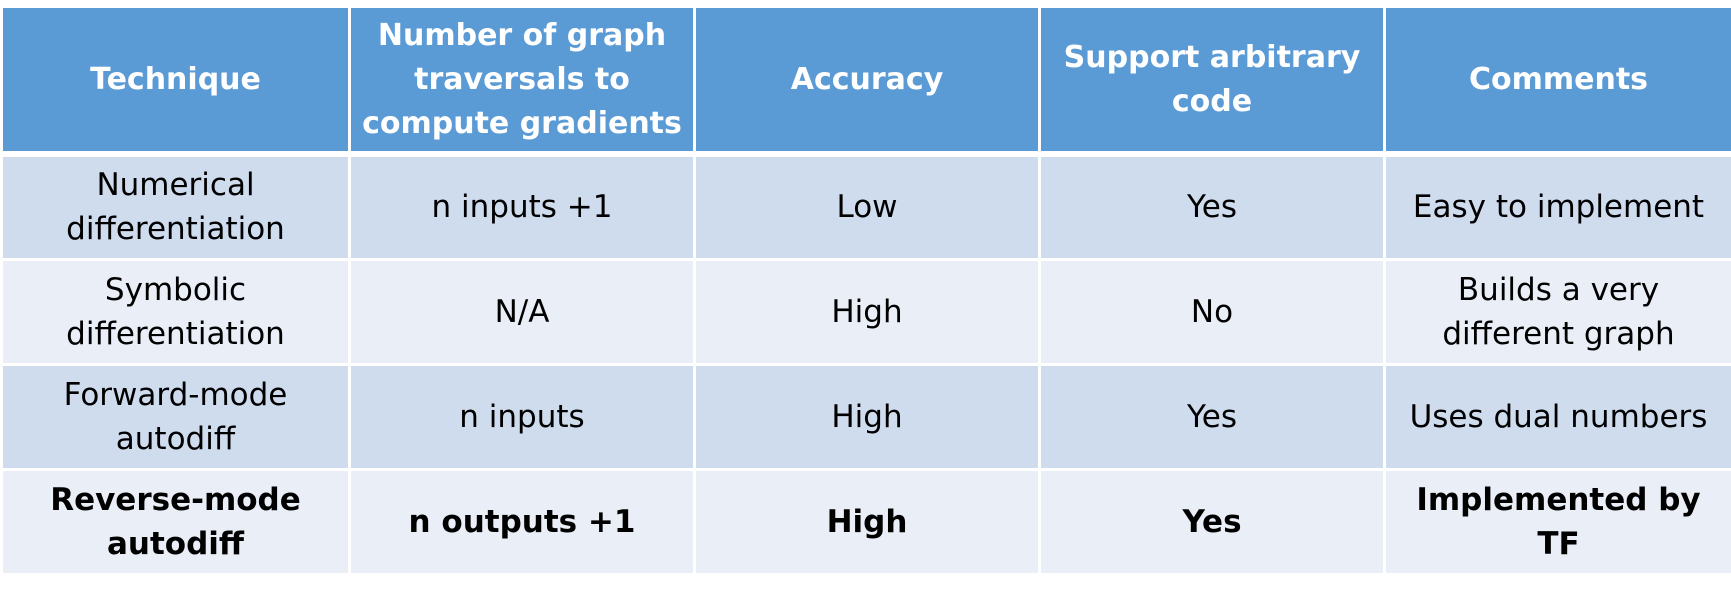 This screenshot has height=591, width=1731. Describe the element at coordinates (522, 206) in the screenshot. I see `cell-traversals: n inputs +1` at that location.